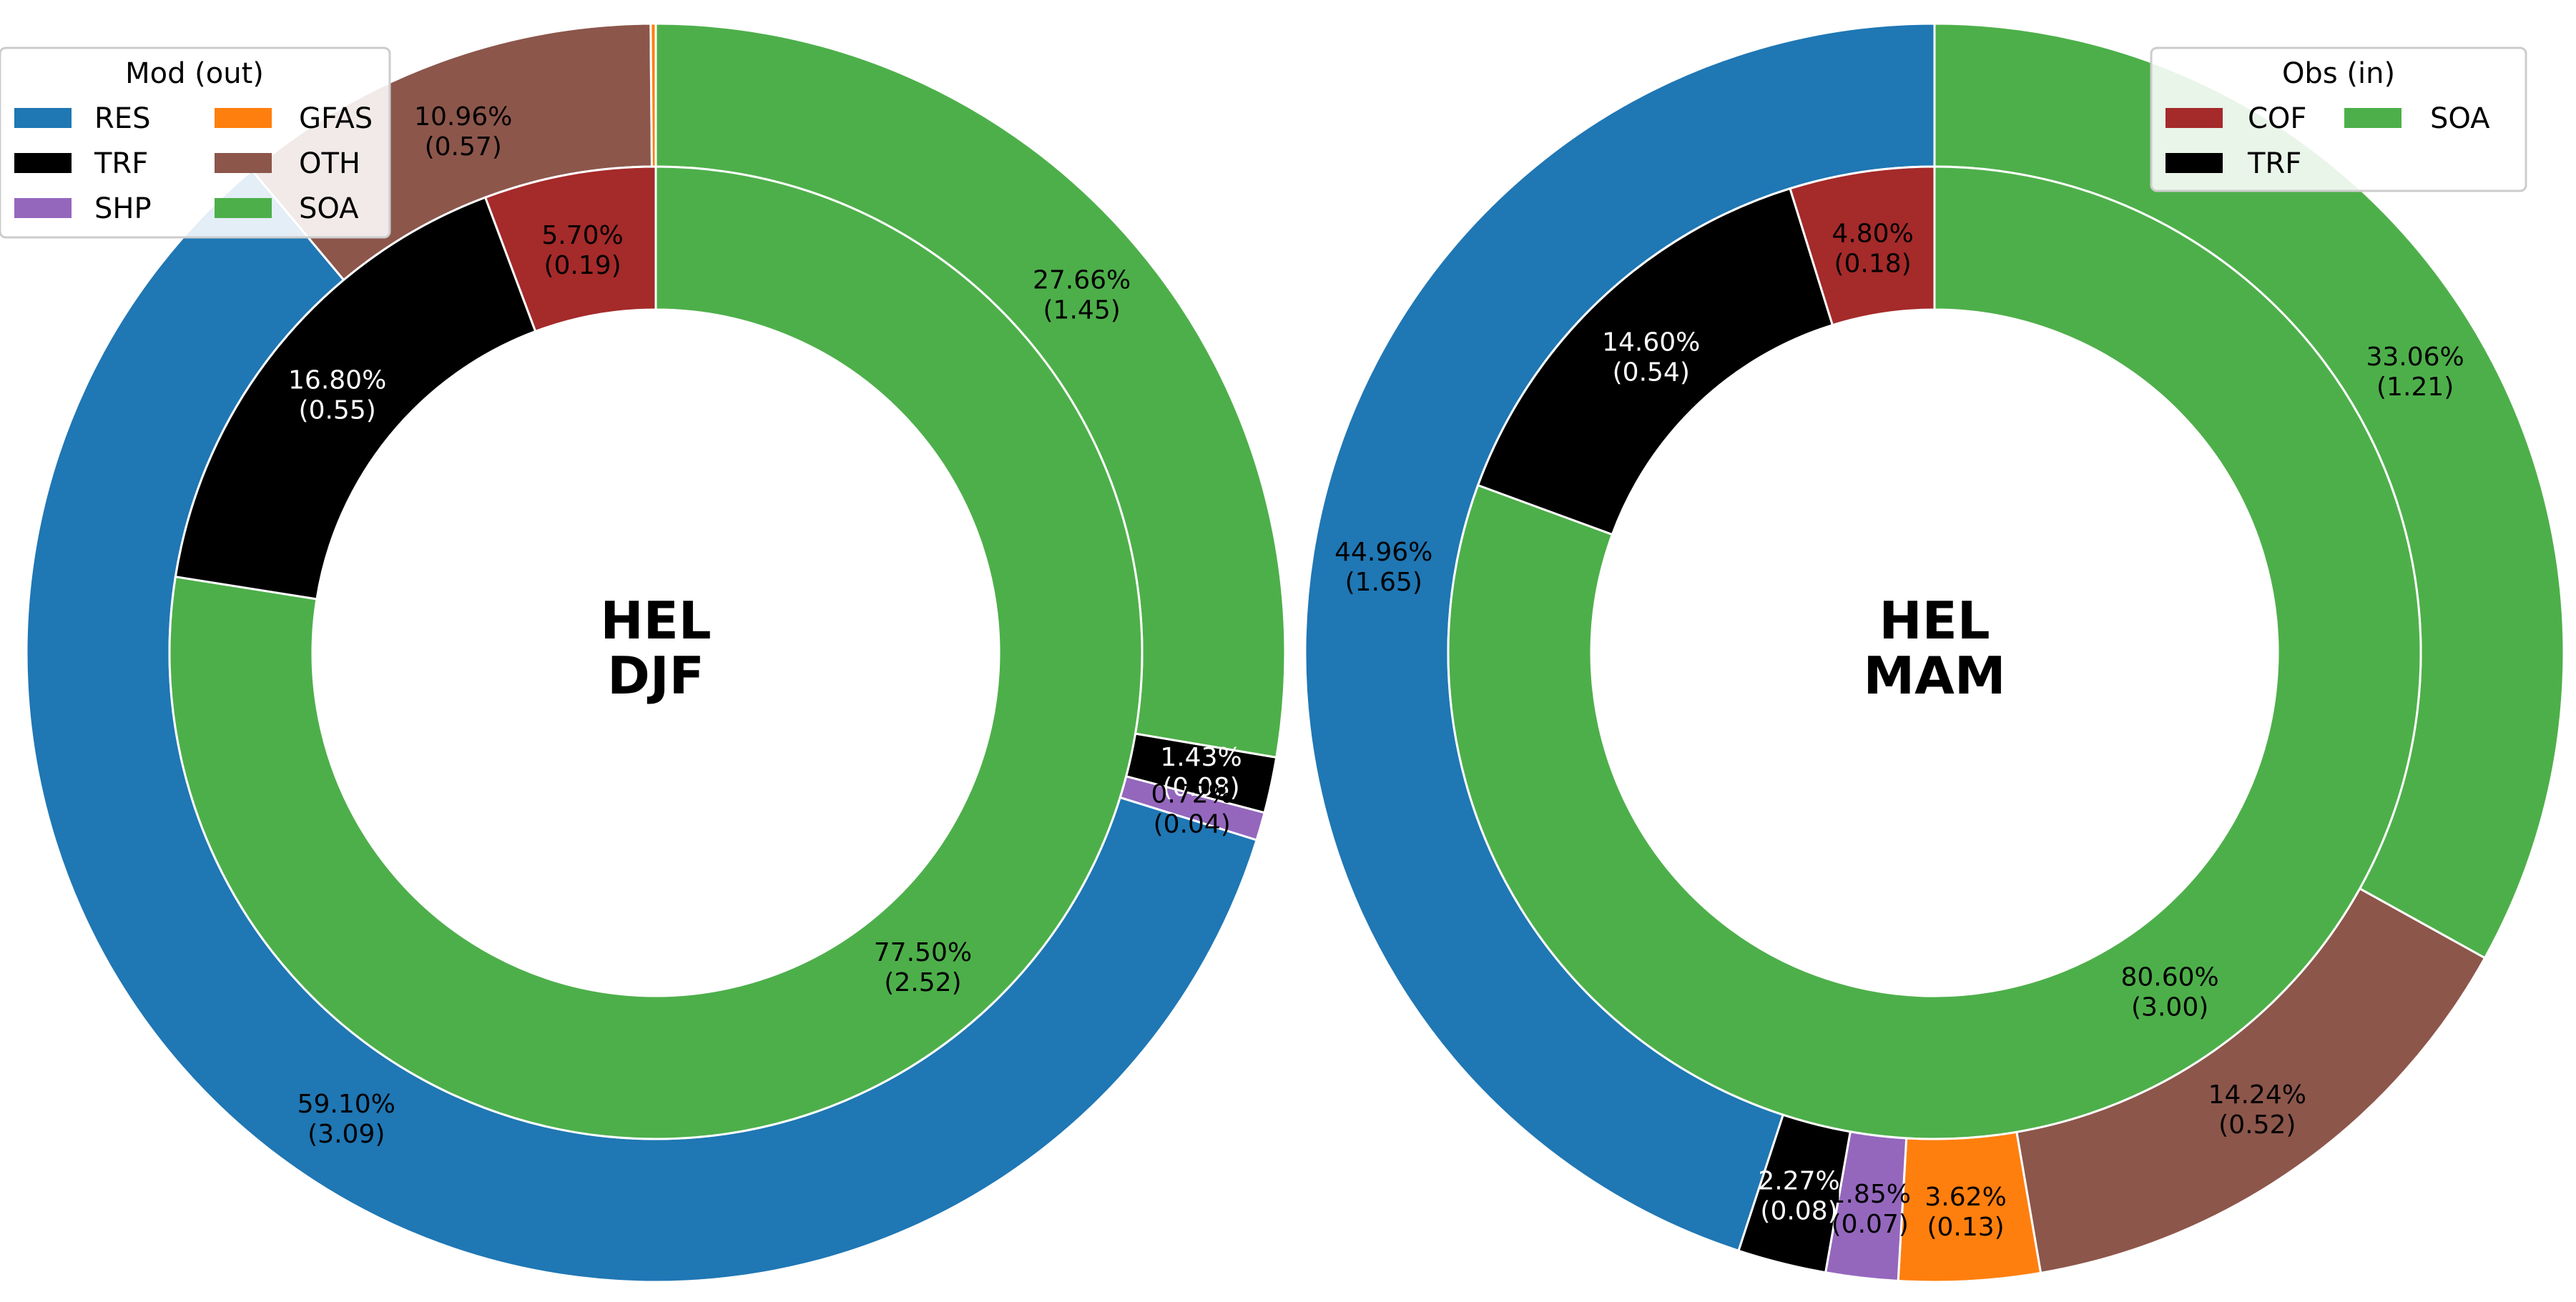 This screenshot has width=2576, height=1302. Describe the element at coordinates (656, 676) in the screenshot. I see `center-label-line2: DJF` at that location.